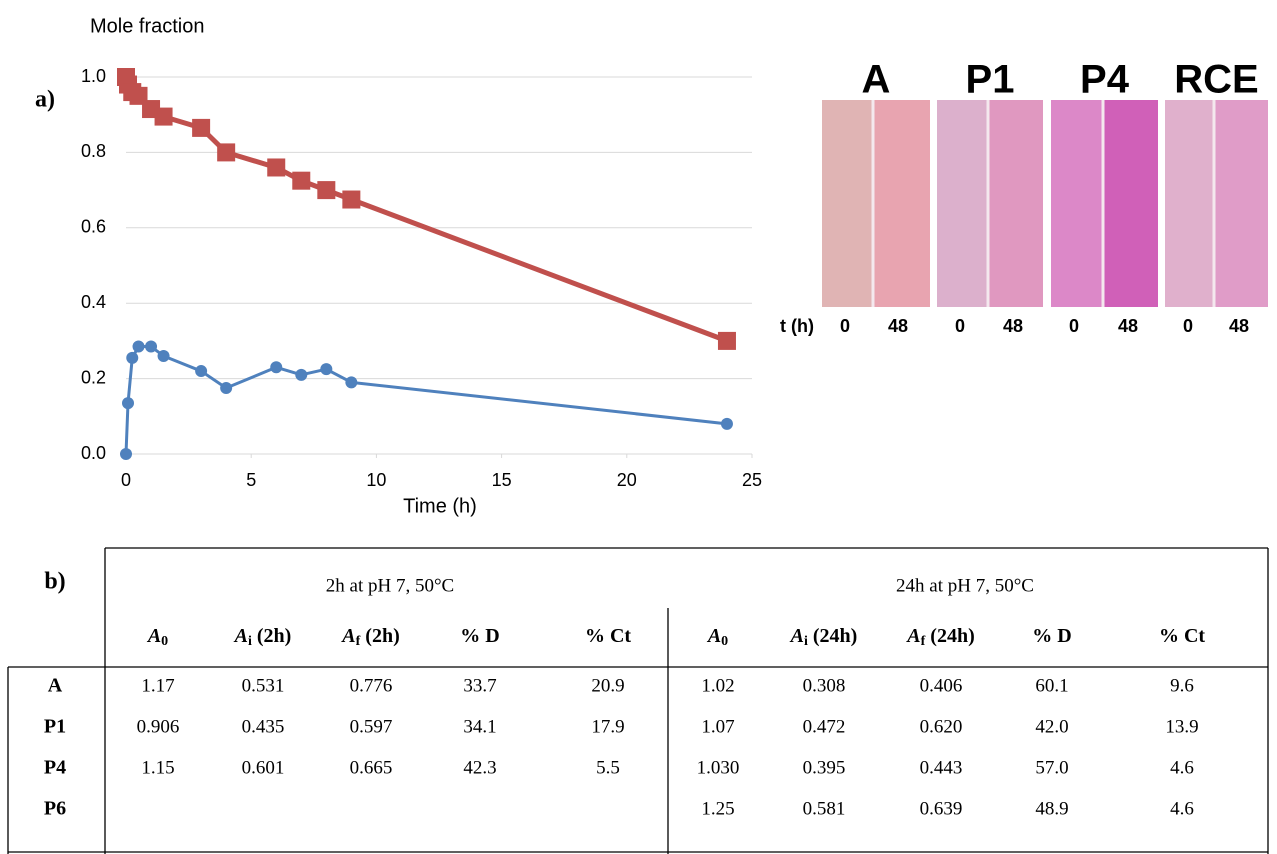 The image size is (1277, 854). Describe the element at coordinates (752, 480) in the screenshot. I see `x-tick-label: 25` at that location.